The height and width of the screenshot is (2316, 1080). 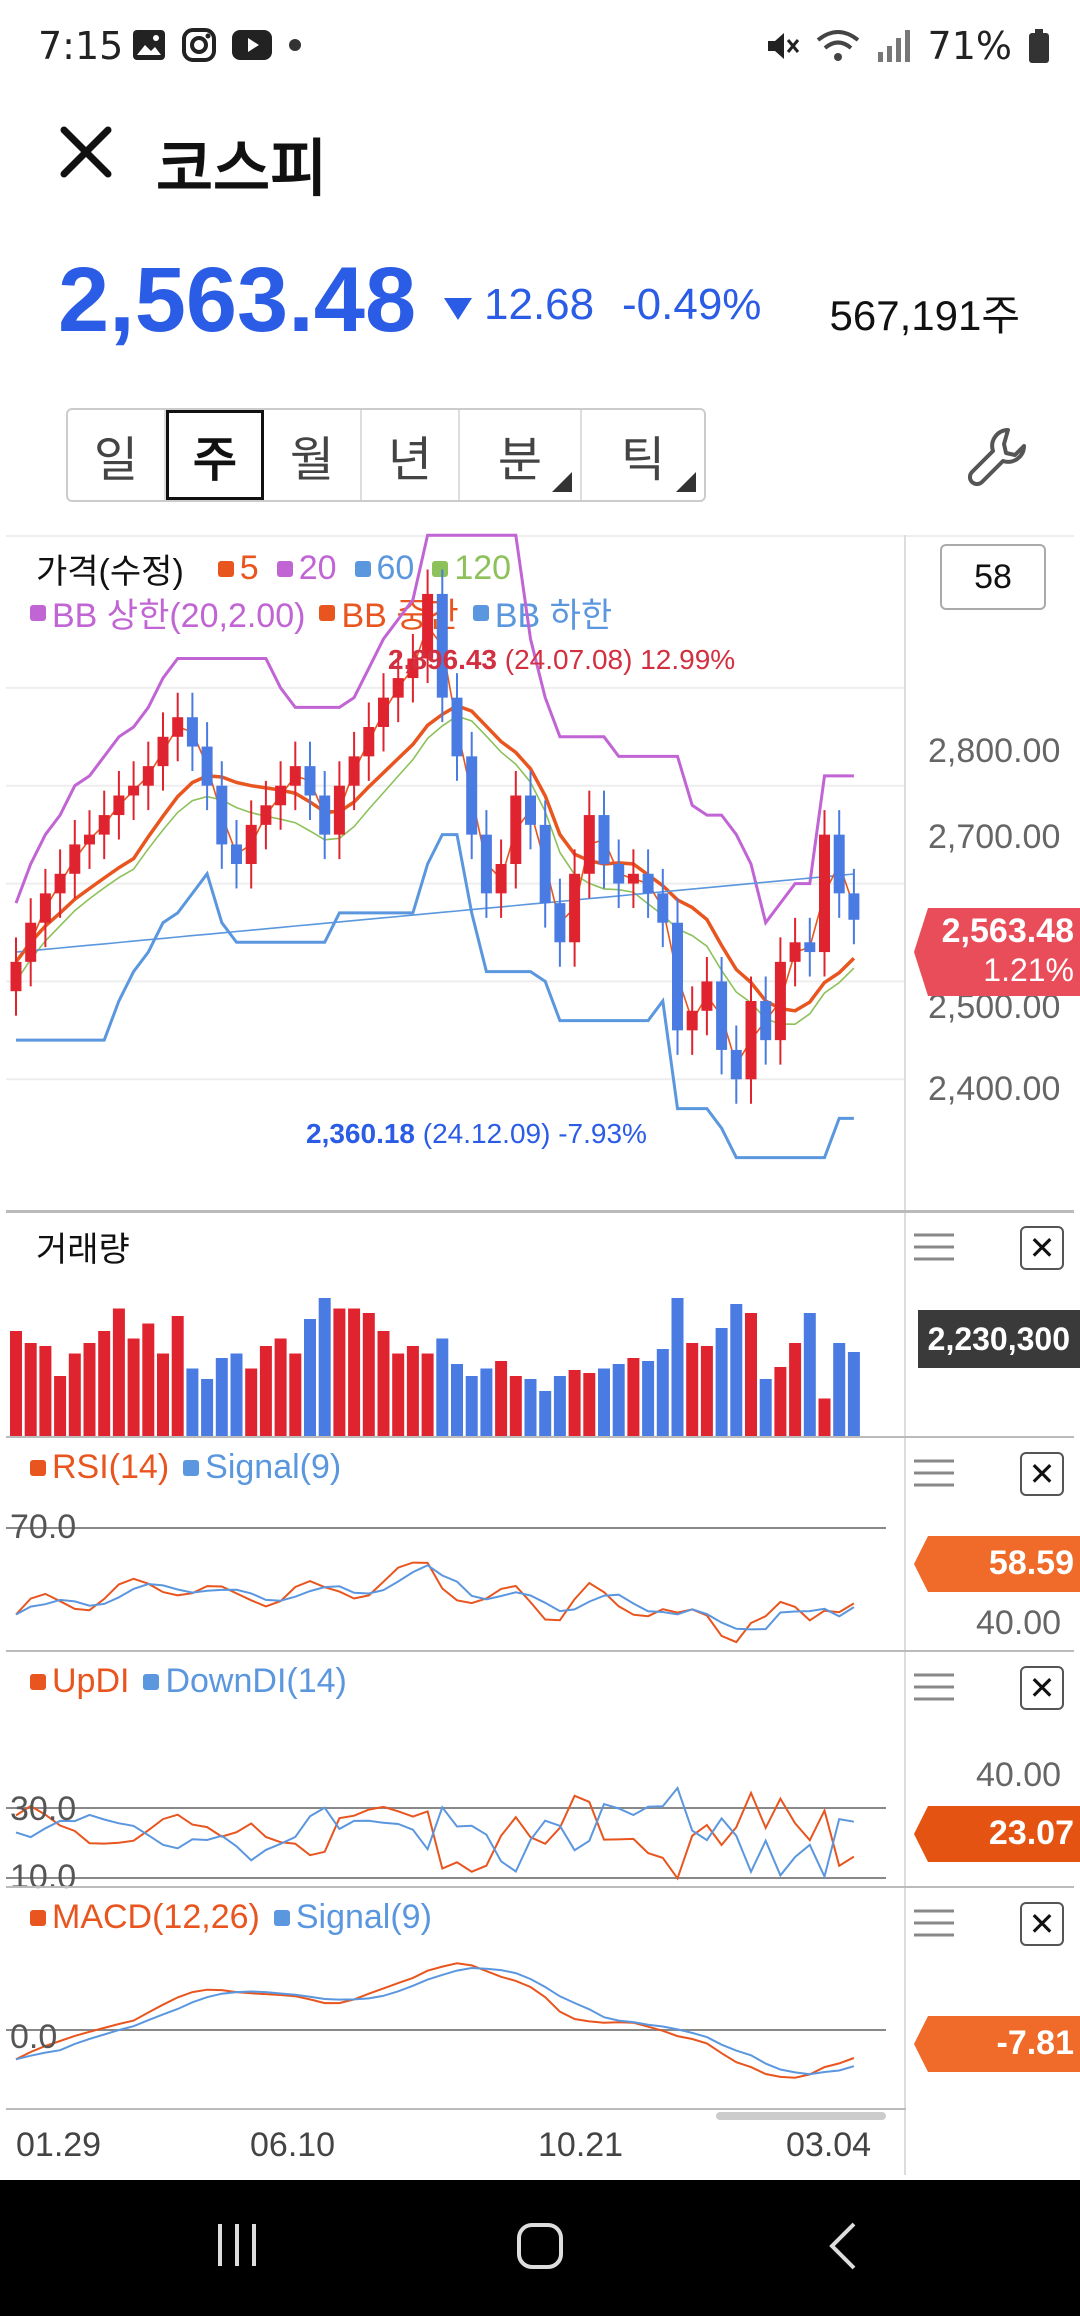 What do you see at coordinates (924, 315) in the screenshot?
I see `trade-volume: 567,191주` at bounding box center [924, 315].